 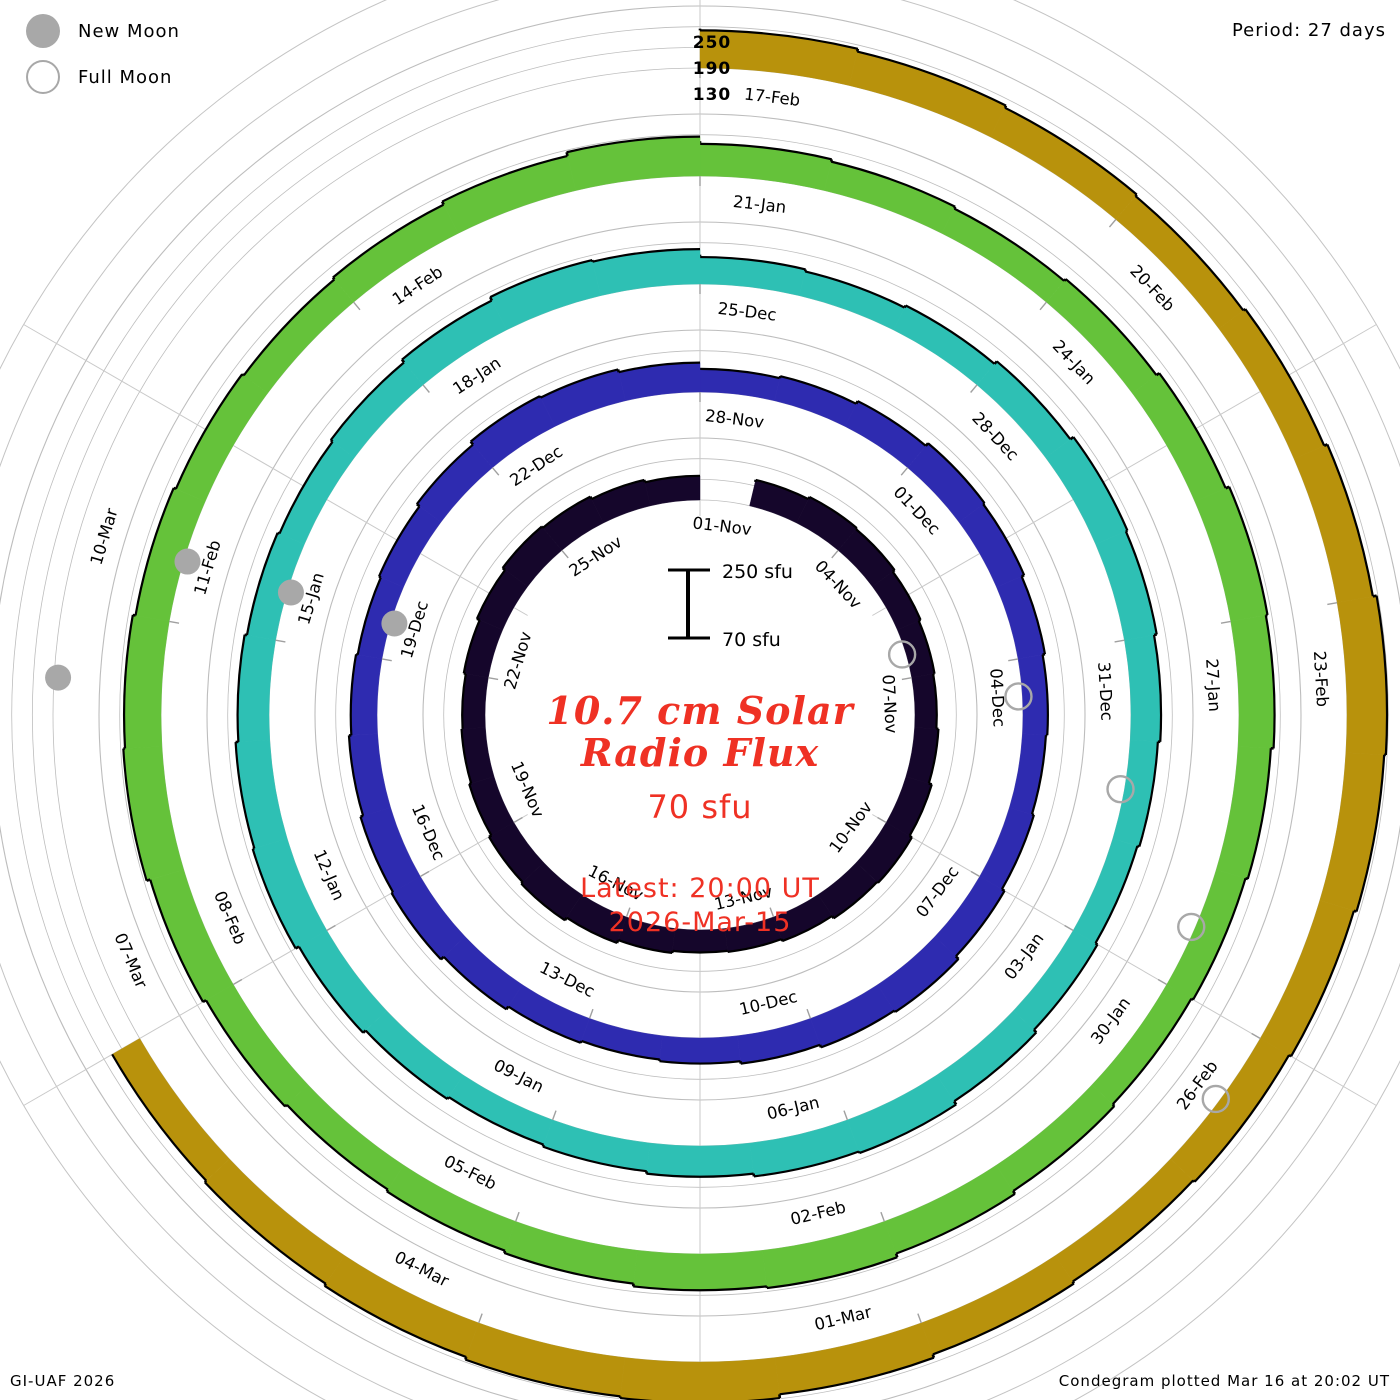 What do you see at coordinates (712, 95) in the screenshot?
I see `radial-tick-130: 130` at bounding box center [712, 95].